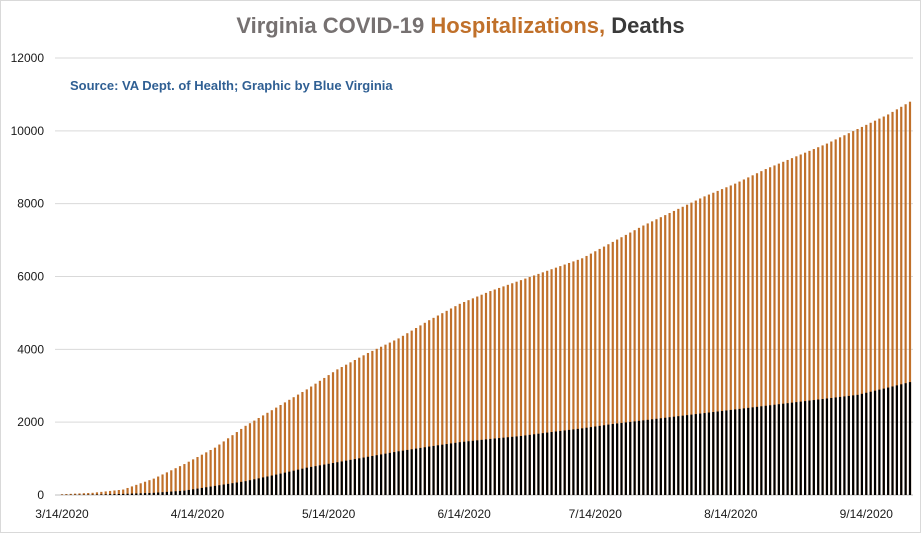 The height and width of the screenshot is (533, 921). What do you see at coordinates (596, 514) in the screenshot?
I see `x-tick-label: 7/14/2020` at bounding box center [596, 514].